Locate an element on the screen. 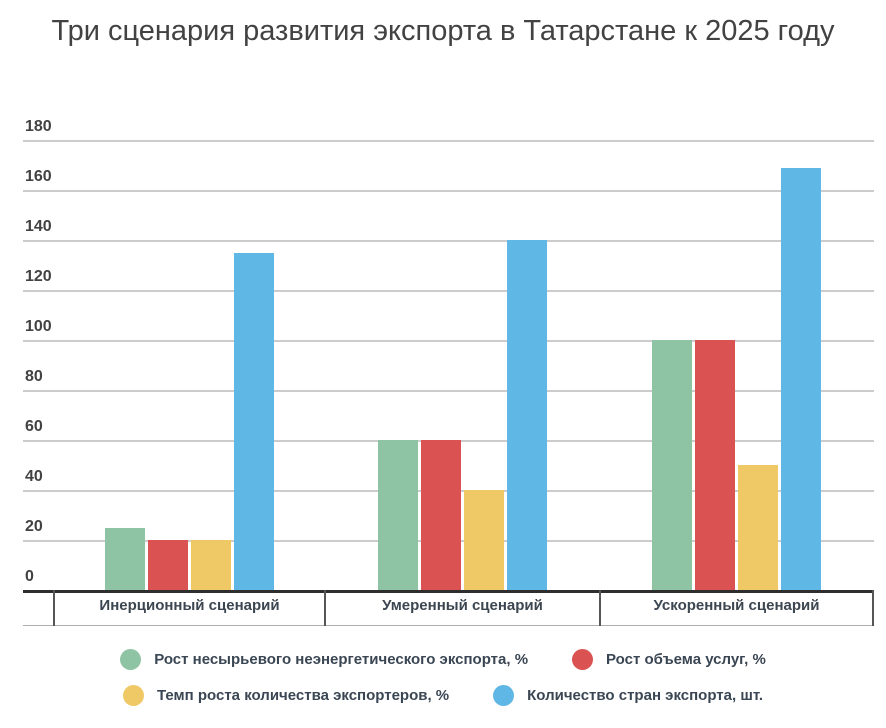 The width and height of the screenshot is (886, 728). y-tick-label: 140 is located at coordinates (38, 226).